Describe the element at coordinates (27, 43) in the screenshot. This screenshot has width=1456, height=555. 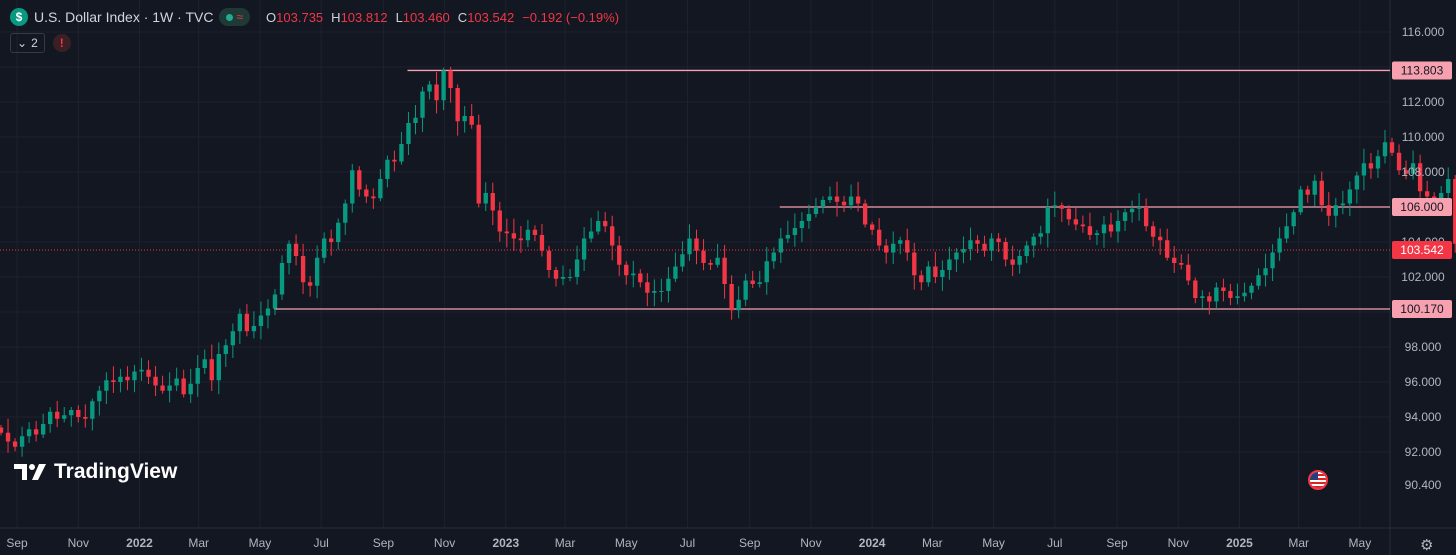
I see `indicators-toggle-button: ⌄ 2` at that location.